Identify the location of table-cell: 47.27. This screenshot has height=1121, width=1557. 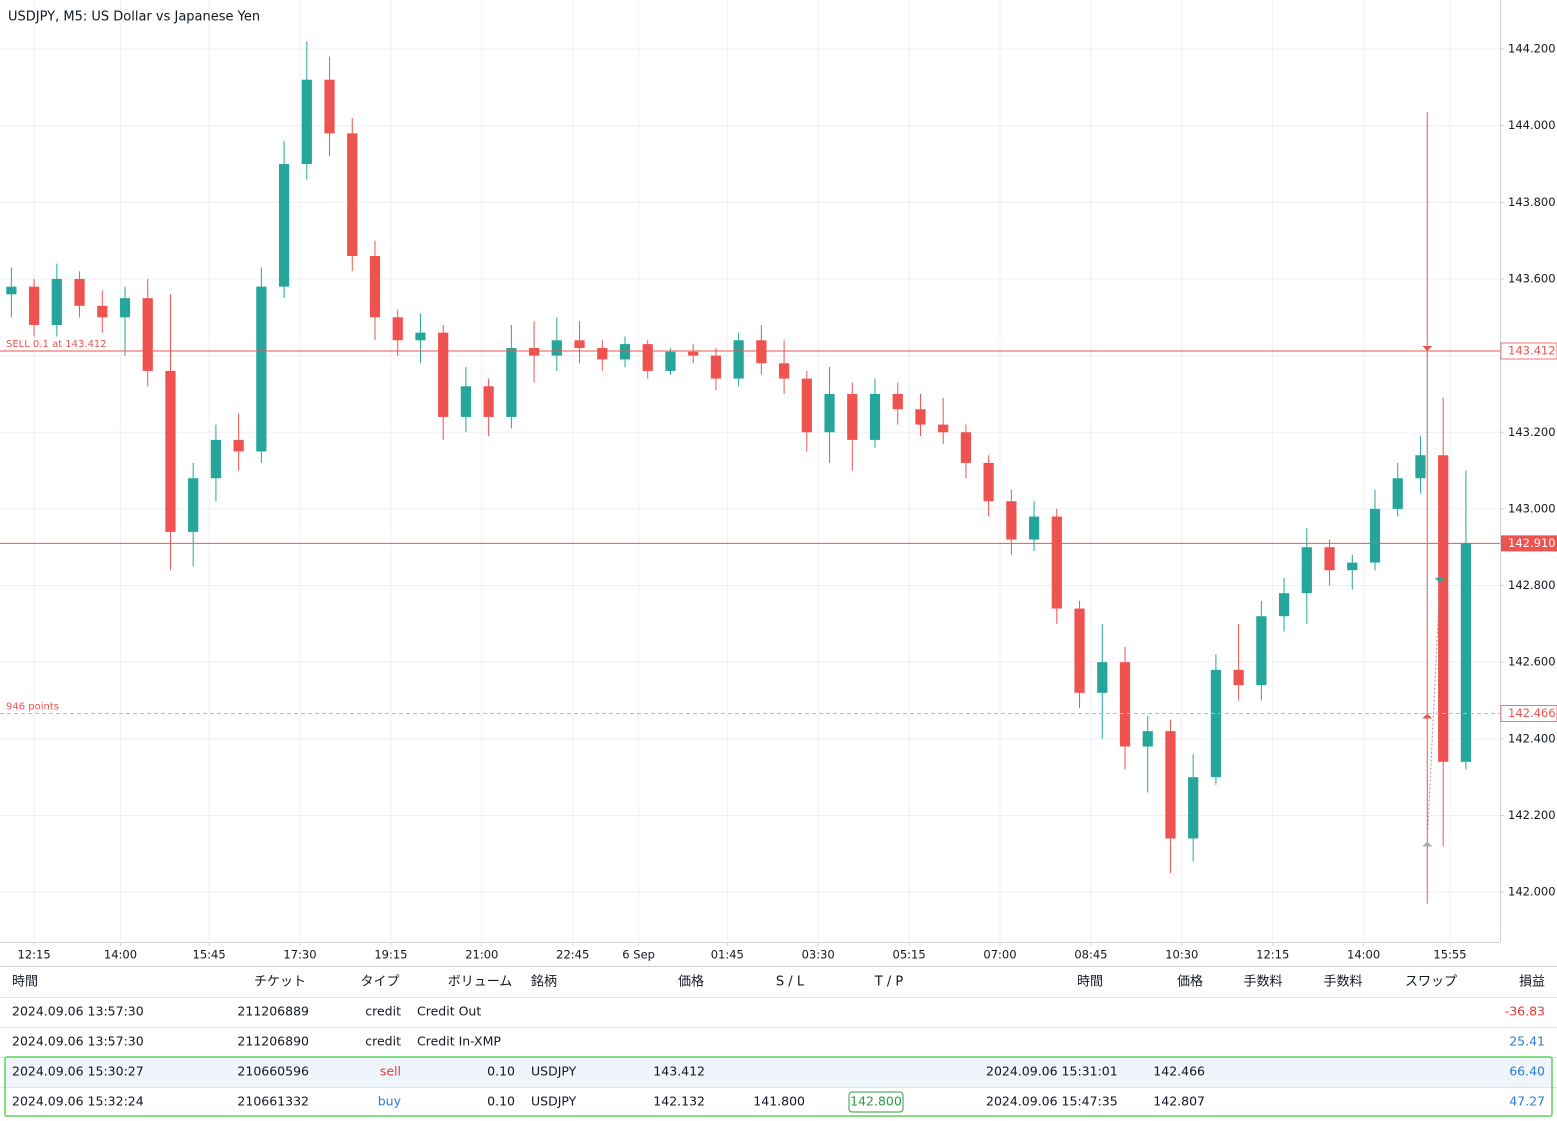
(1527, 1101).